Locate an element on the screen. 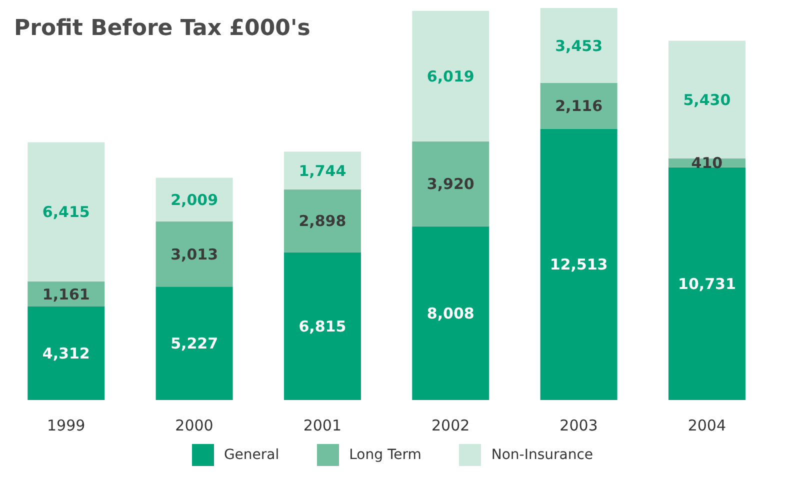 The height and width of the screenshot is (484, 785). data-label: 2,898 is located at coordinates (322, 221).